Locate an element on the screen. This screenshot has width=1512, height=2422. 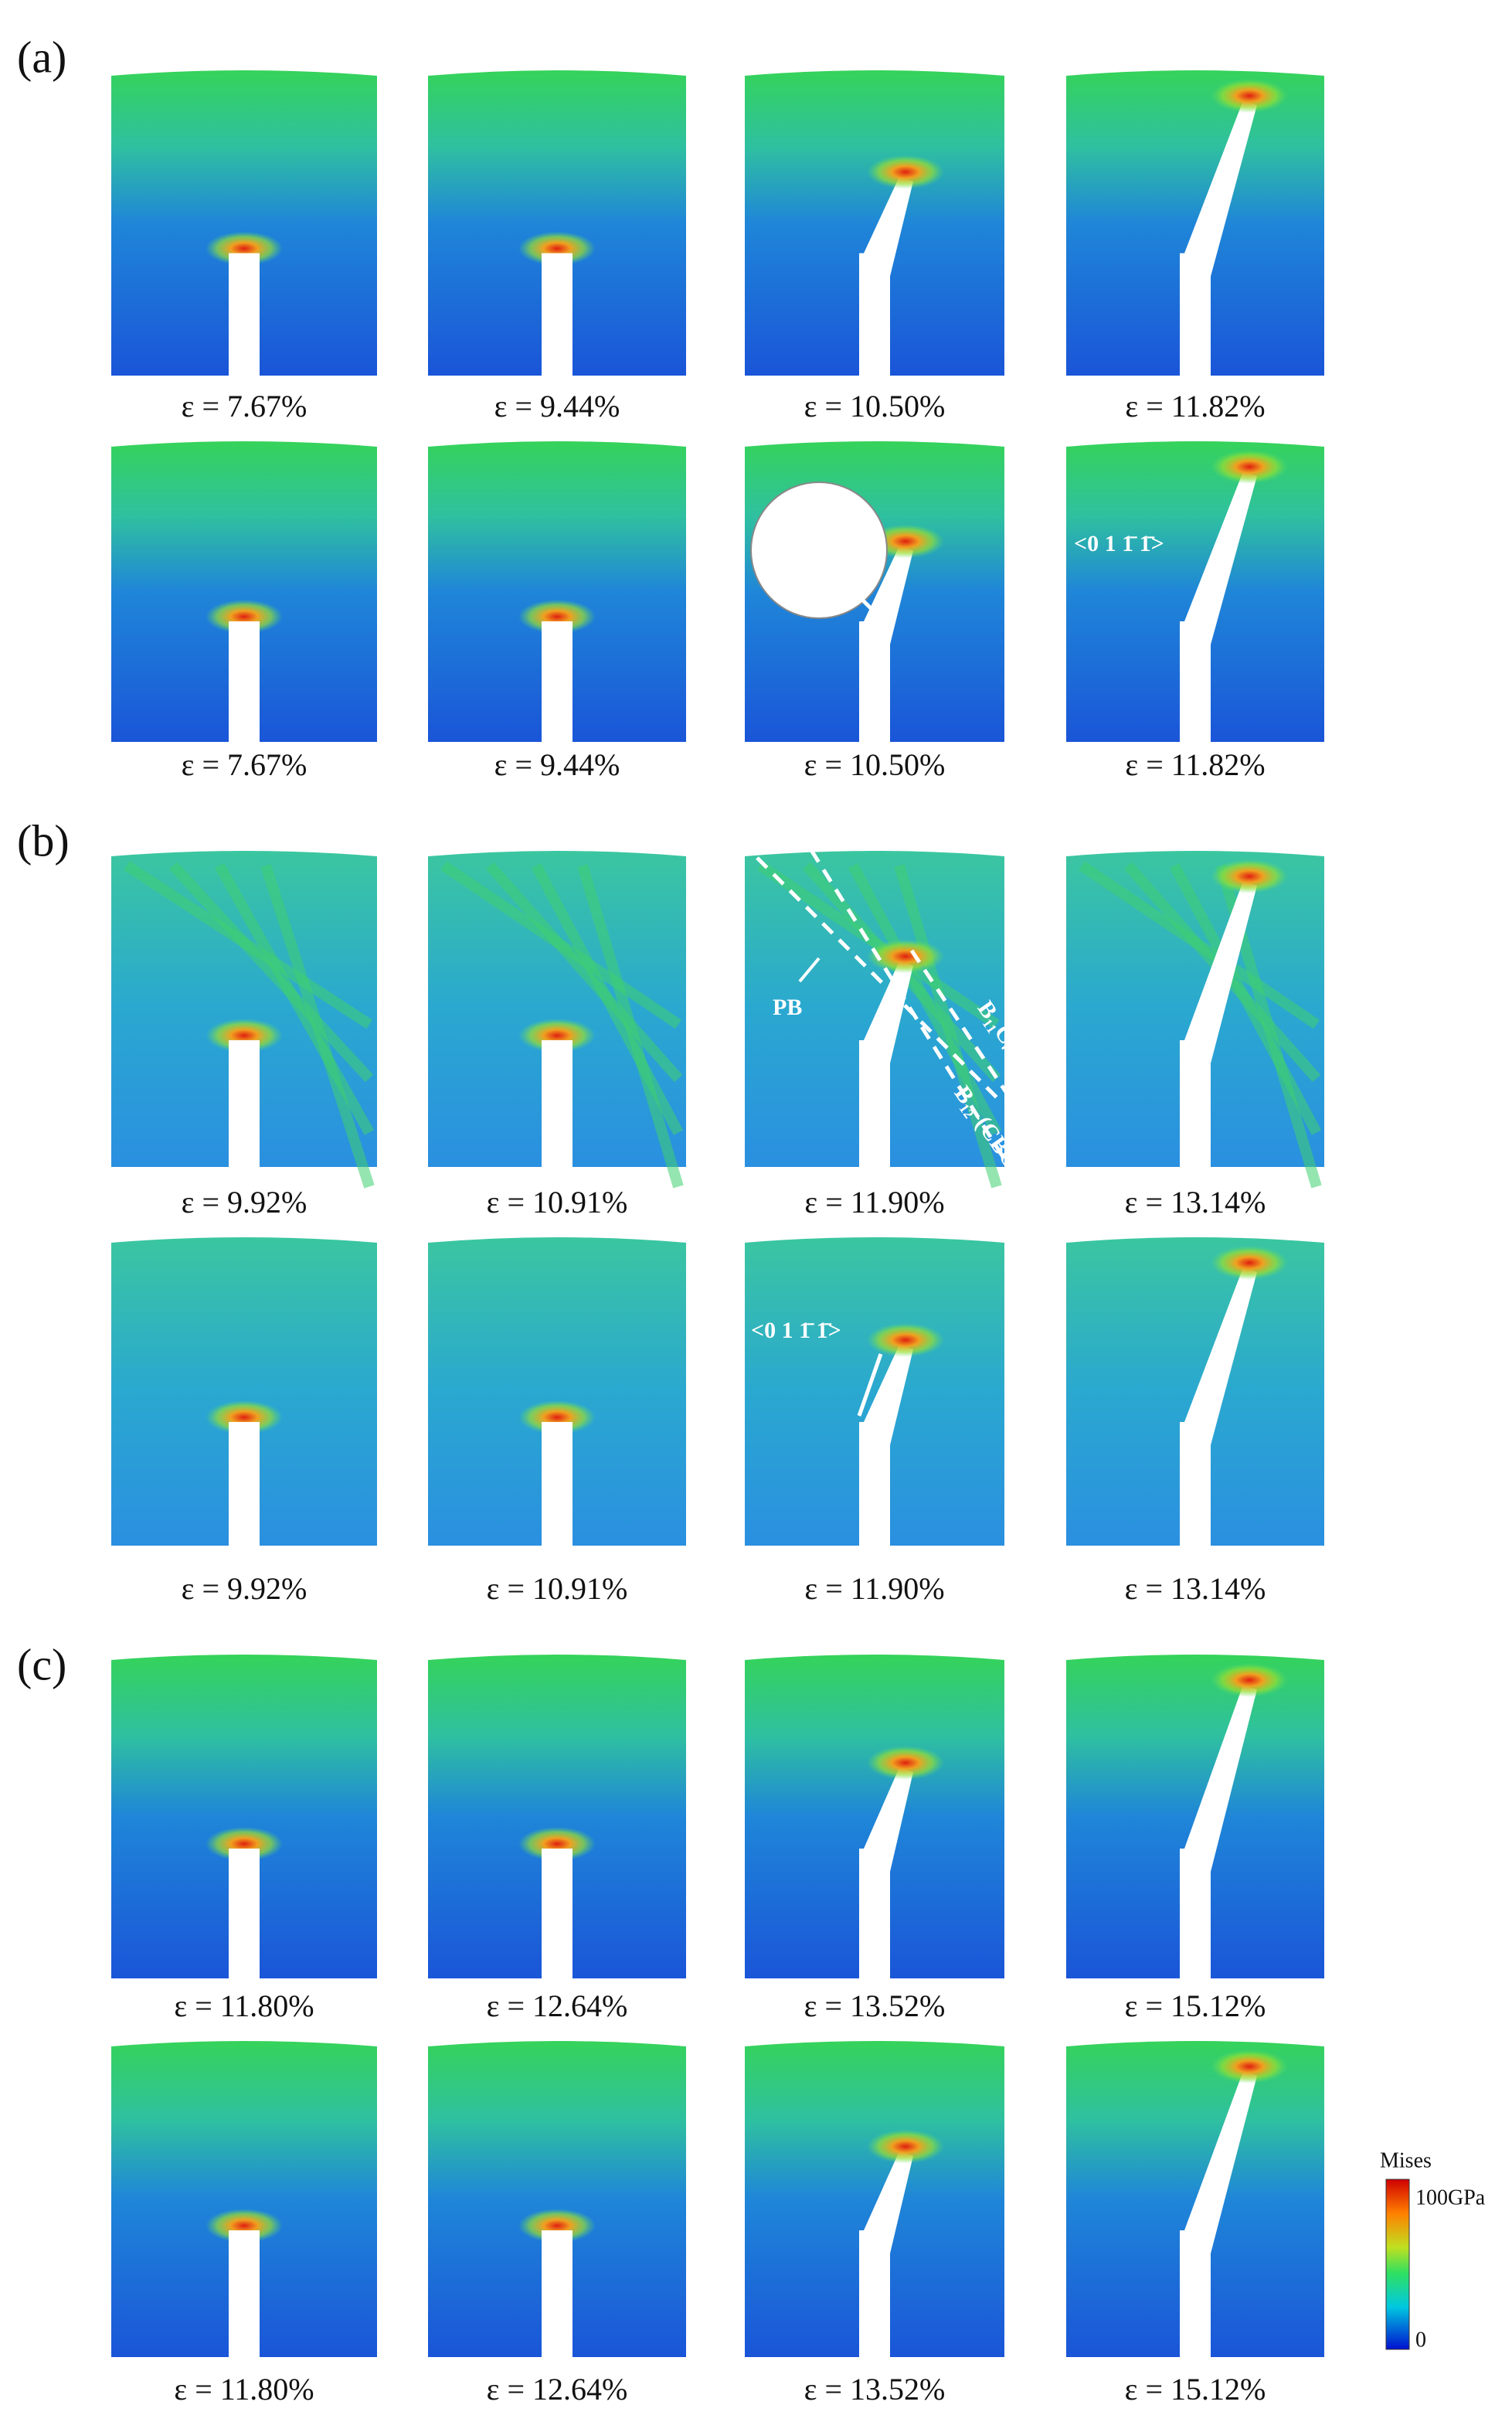
annotation: <0 1 1̄ 1̄> is located at coordinates (1119, 543).